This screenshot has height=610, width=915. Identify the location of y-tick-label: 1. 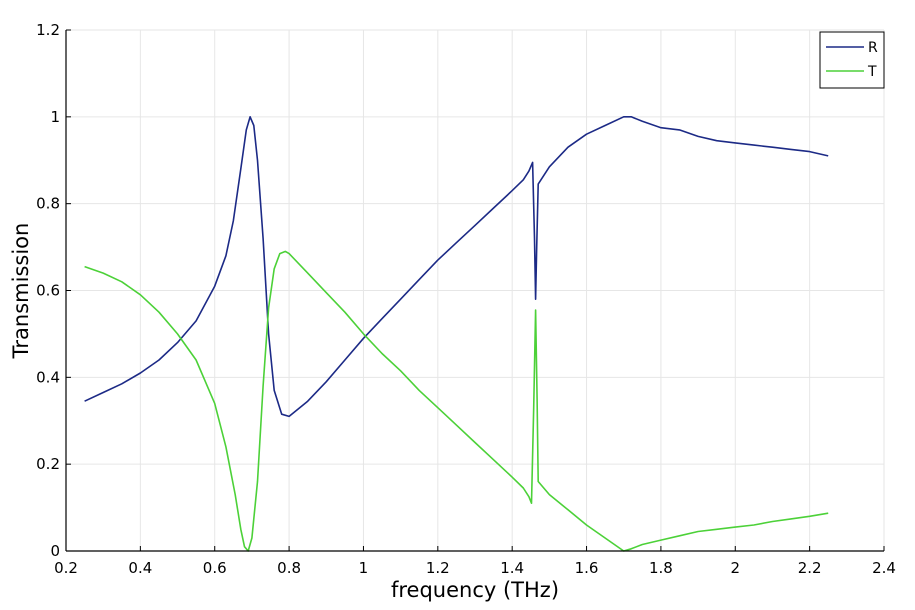
(55, 117).